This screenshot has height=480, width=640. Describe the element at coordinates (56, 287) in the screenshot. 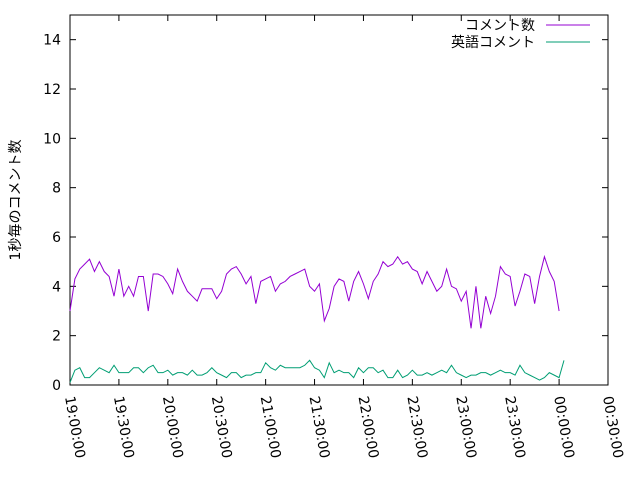

I see `y-tick-label: 4` at that location.